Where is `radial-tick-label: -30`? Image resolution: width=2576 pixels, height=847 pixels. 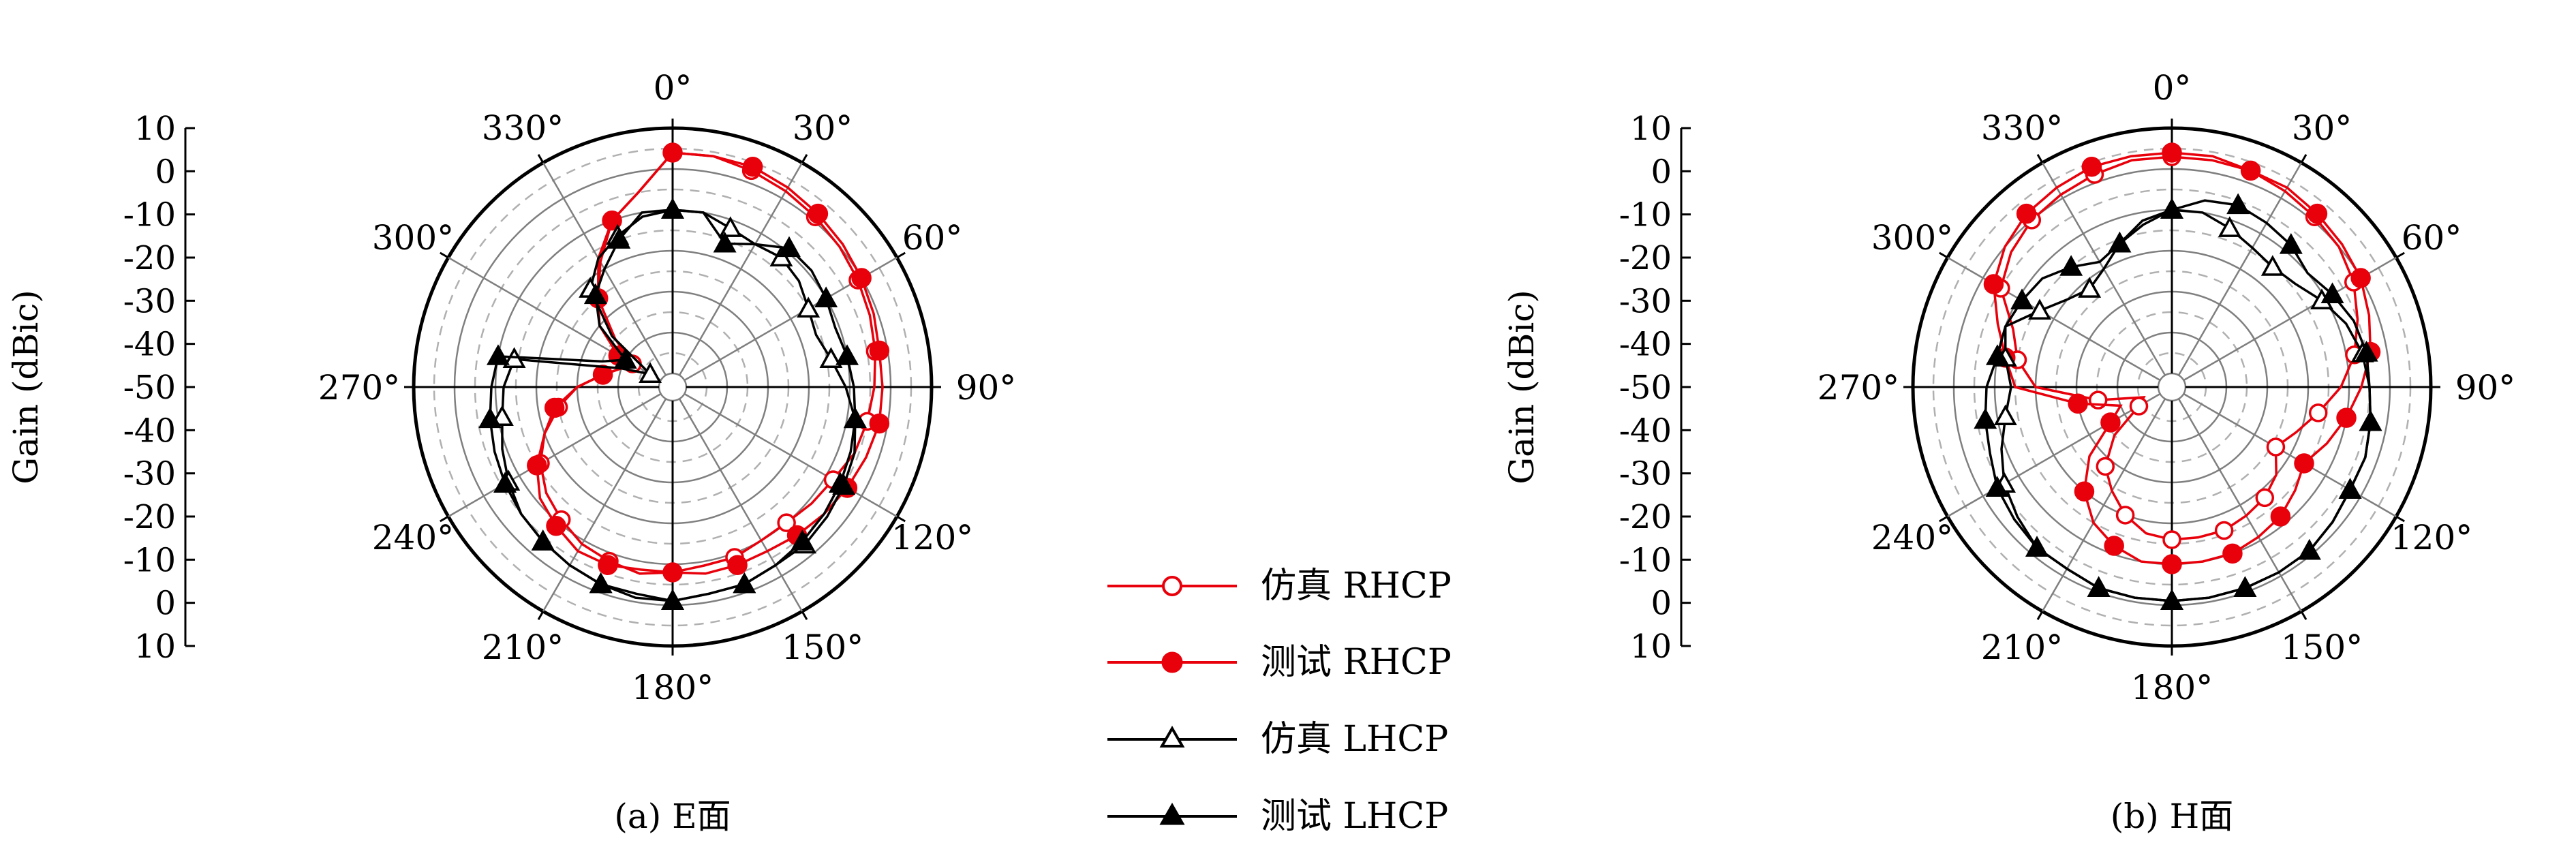
radial-tick-label: -30 is located at coordinates (149, 474).